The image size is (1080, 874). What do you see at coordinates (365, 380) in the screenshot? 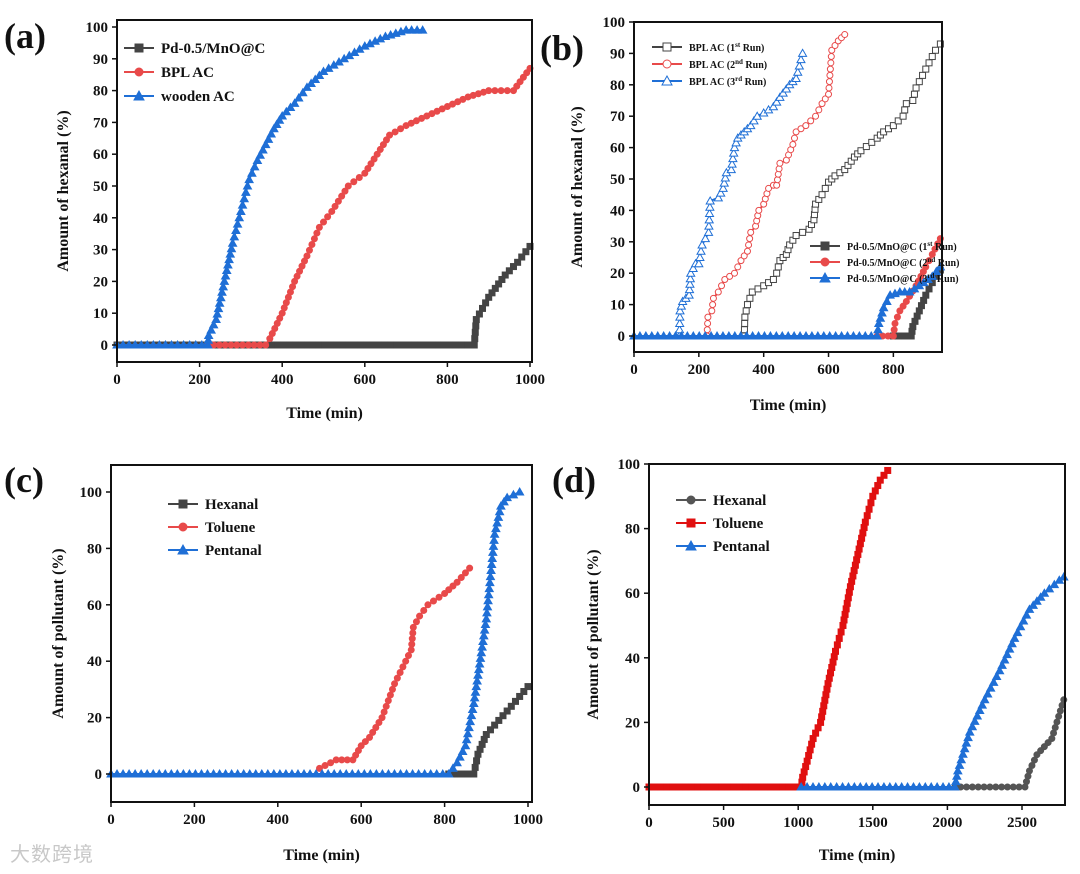
I see `x-tick-label: 600` at bounding box center [365, 380].